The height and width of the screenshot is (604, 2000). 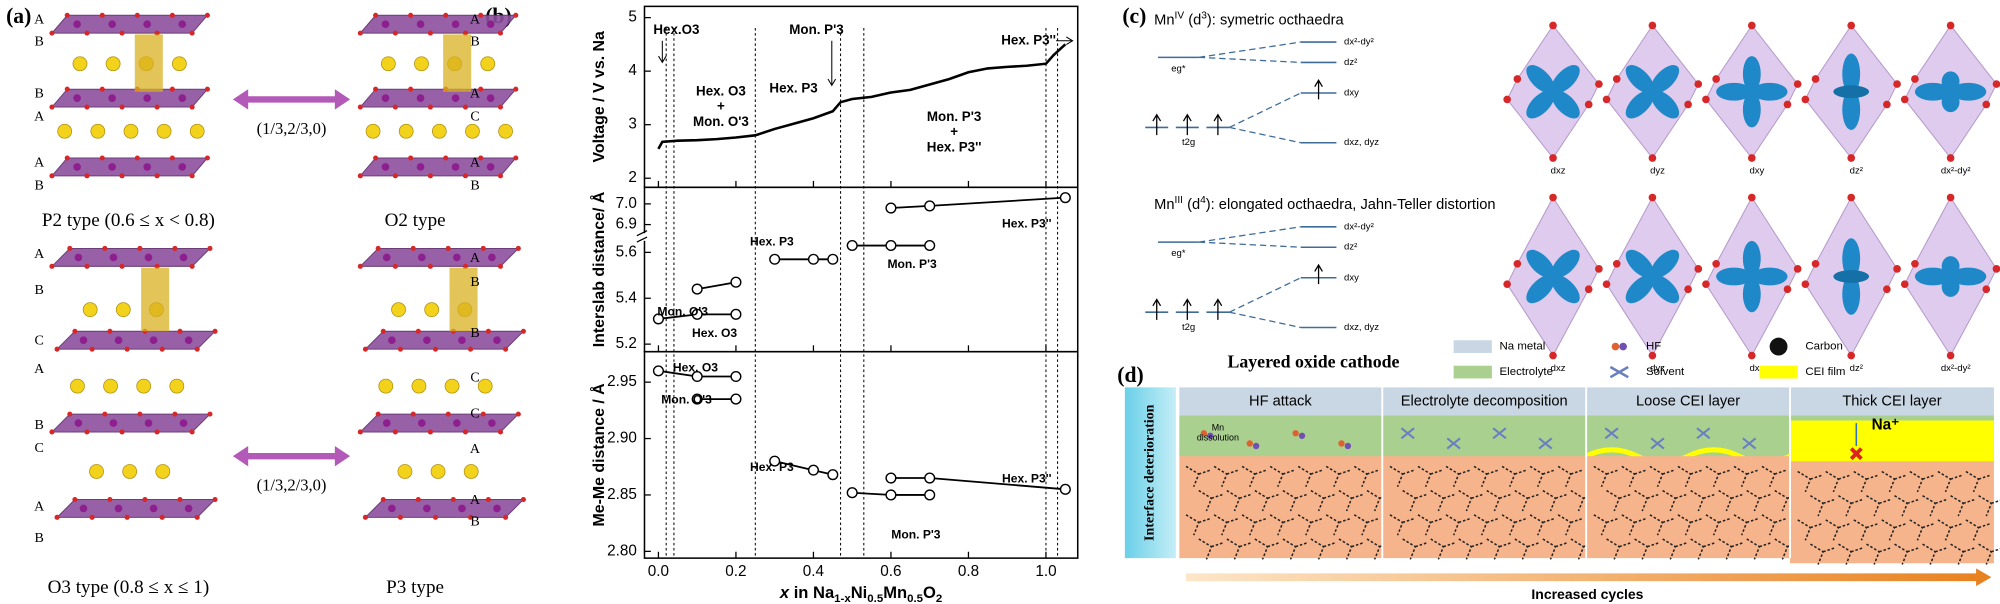 What do you see at coordinates (626, 343) in the screenshot?
I see `y-tick-label: 5.2` at bounding box center [626, 343].